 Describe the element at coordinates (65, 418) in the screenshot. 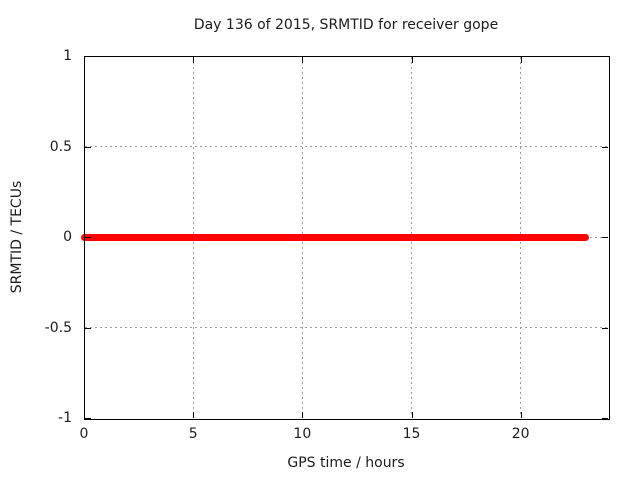

I see `y-tick-label: -1` at that location.